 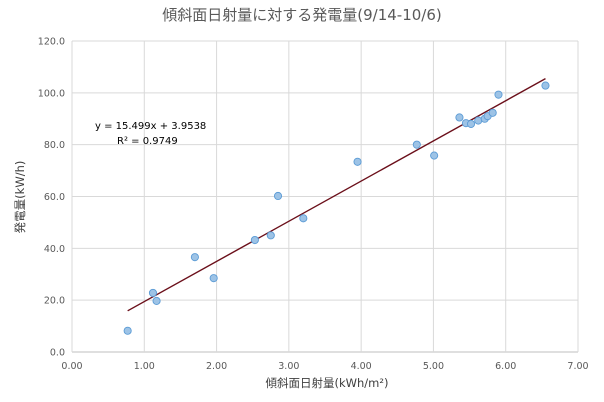 What do you see at coordinates (71, 366) in the screenshot?
I see `x-tick-label: 0.00` at bounding box center [71, 366].